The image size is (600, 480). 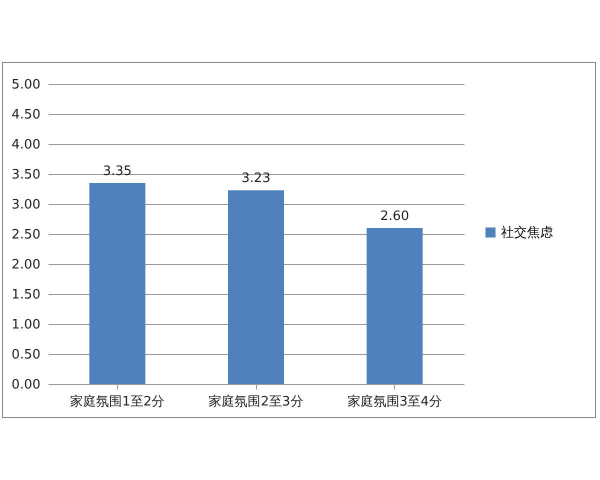 I want to click on y-tick-label: 1.00, so click(x=26, y=325).